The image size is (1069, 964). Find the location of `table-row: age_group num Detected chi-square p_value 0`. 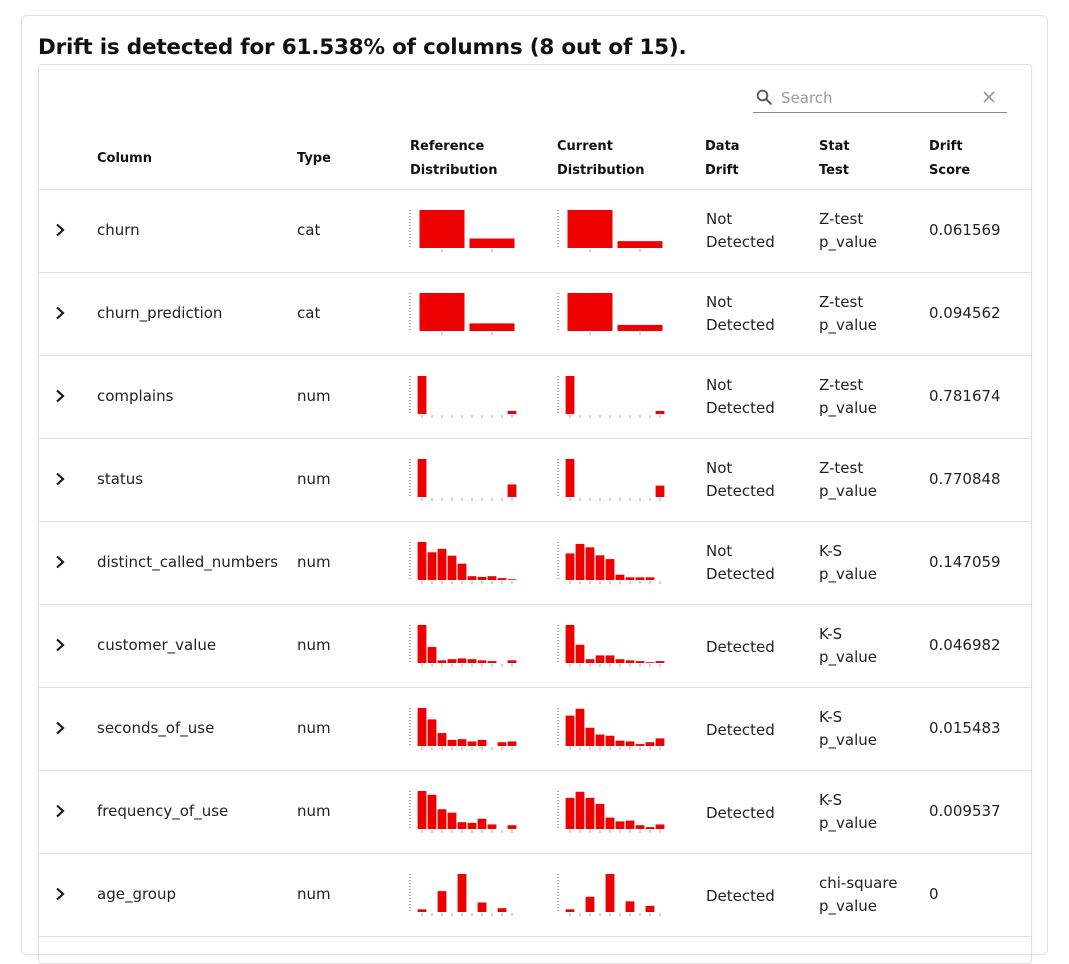

table-row: age_group num Detected chi-square p_value 0 is located at coordinates (535, 895).